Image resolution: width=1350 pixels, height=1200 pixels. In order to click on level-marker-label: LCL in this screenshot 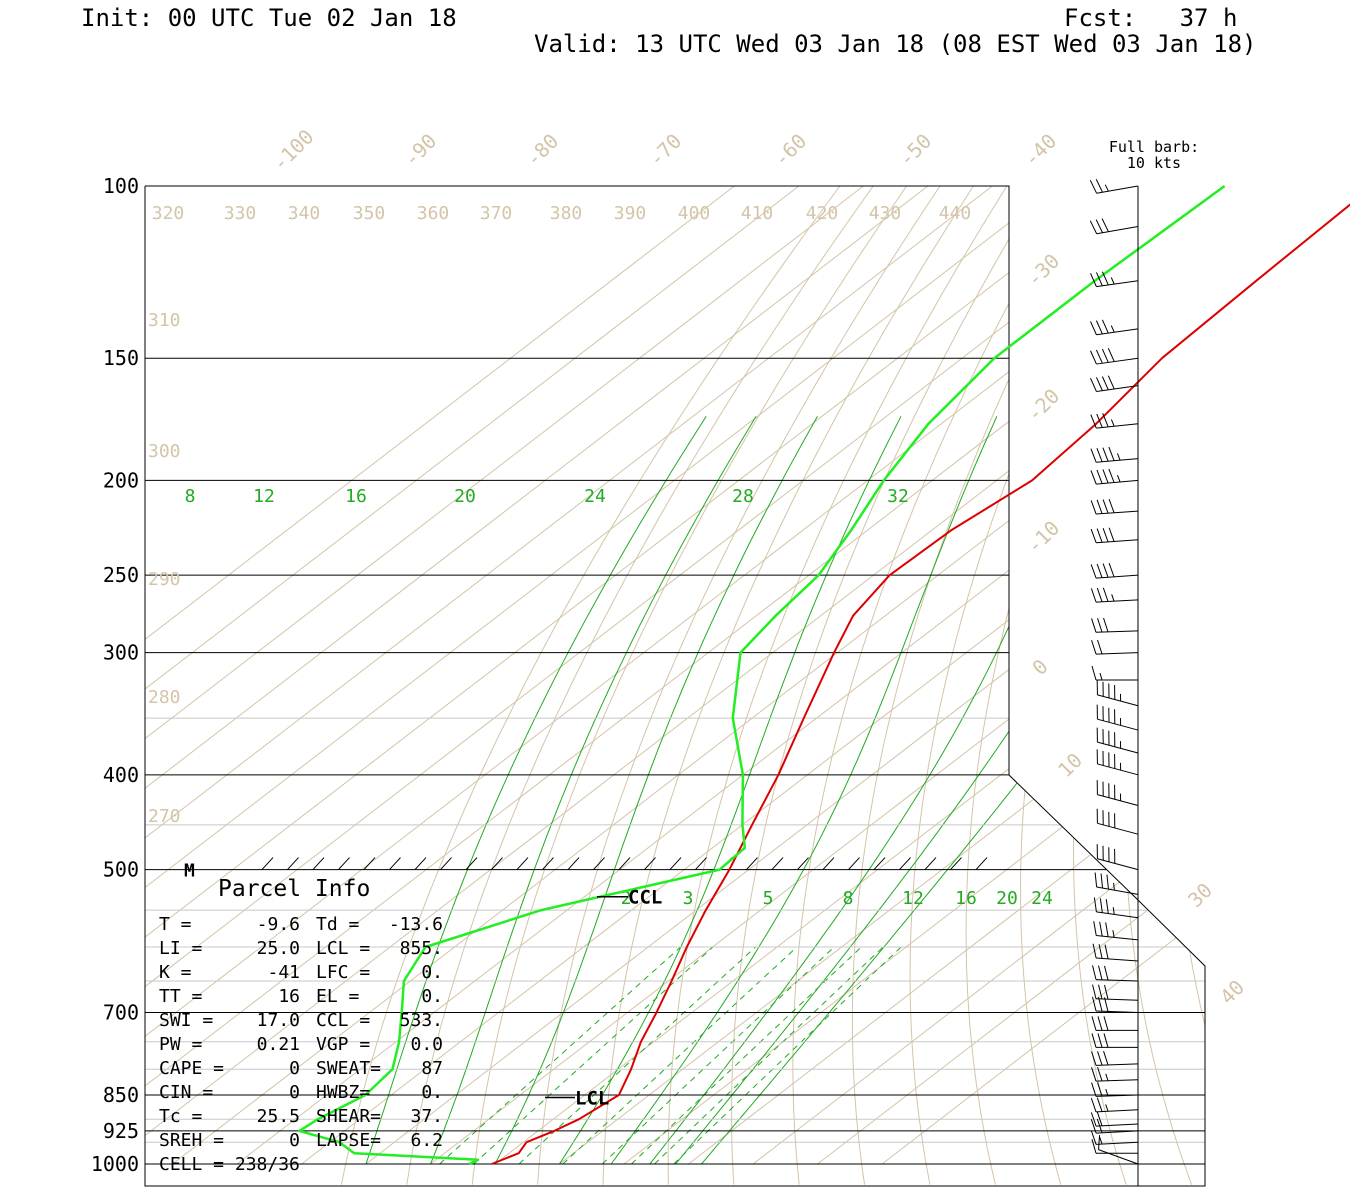, I will do `click(592, 1098)`.